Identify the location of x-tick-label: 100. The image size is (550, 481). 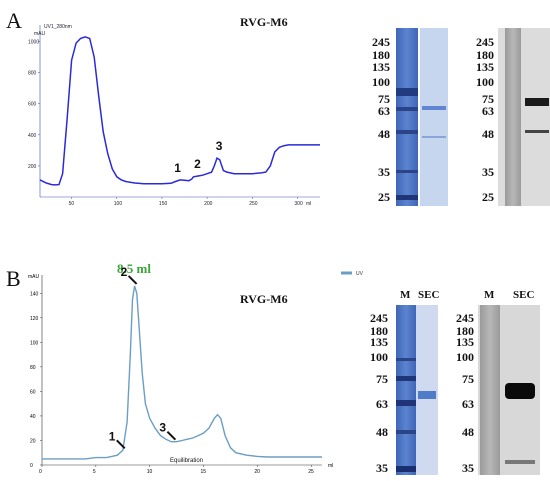
(118, 204).